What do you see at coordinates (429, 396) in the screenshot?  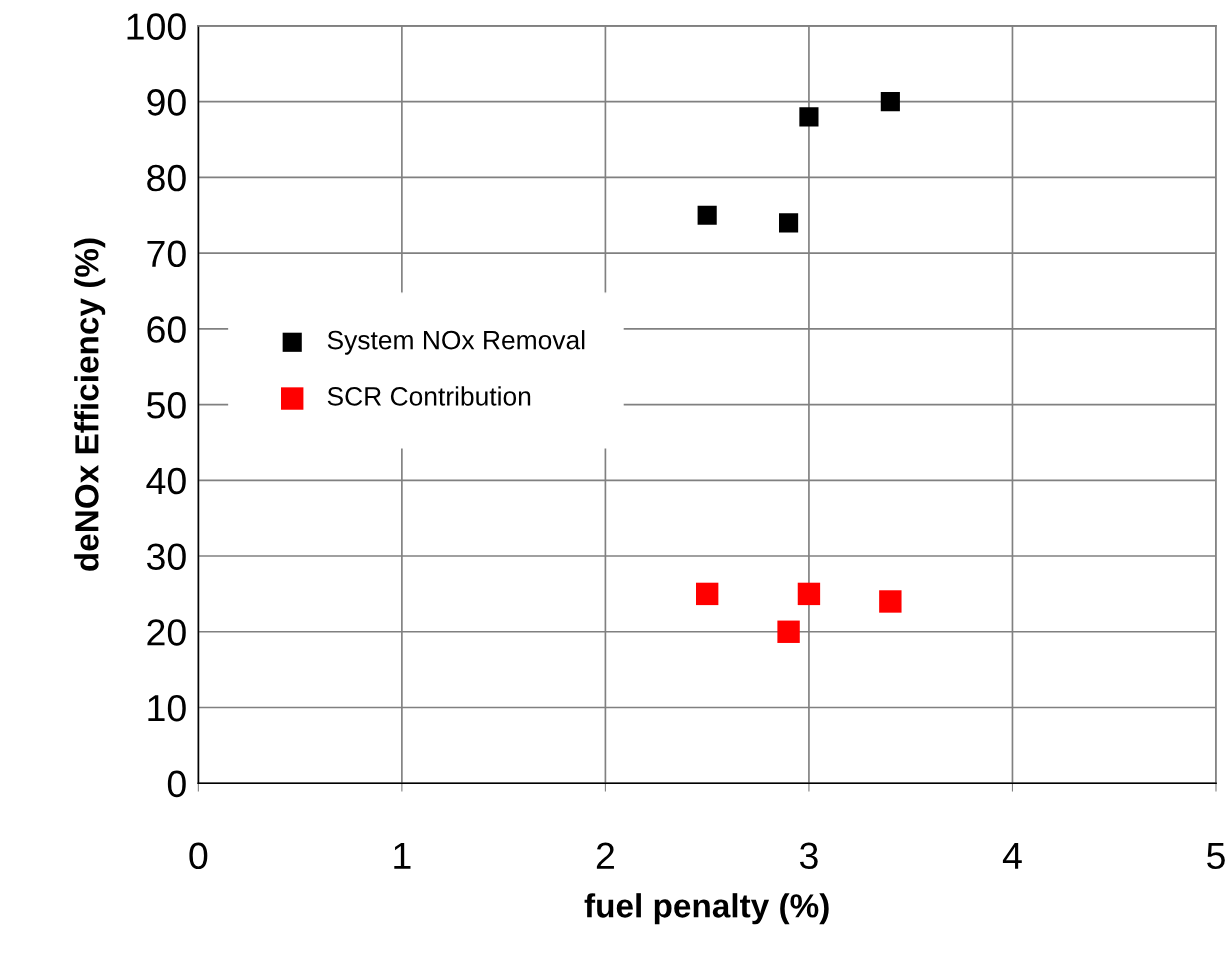 I see `legend-label: SCR Contribution` at bounding box center [429, 396].